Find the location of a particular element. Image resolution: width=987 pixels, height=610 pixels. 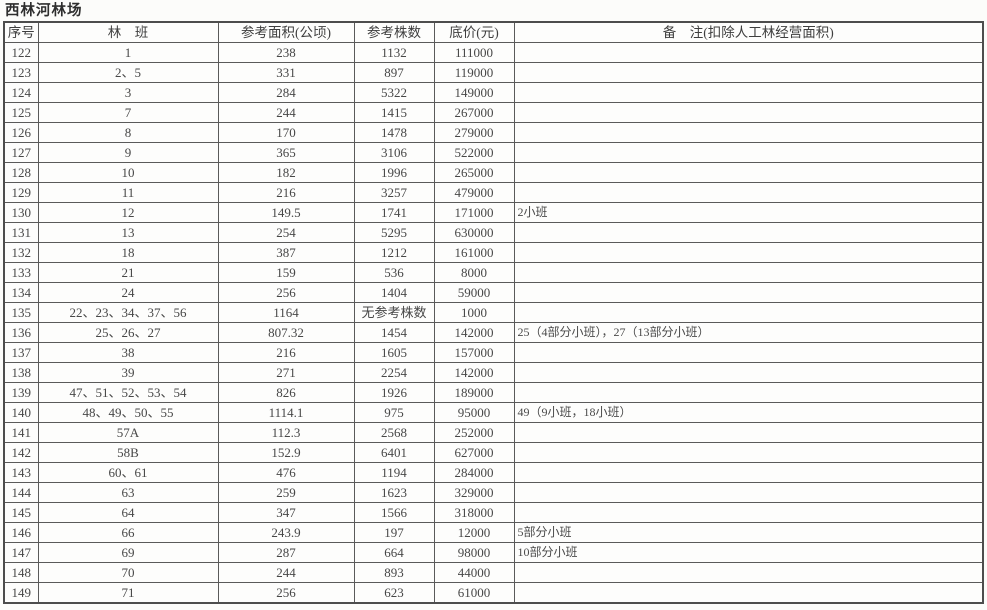

cell-compartment: 10 is located at coordinates (128, 172).